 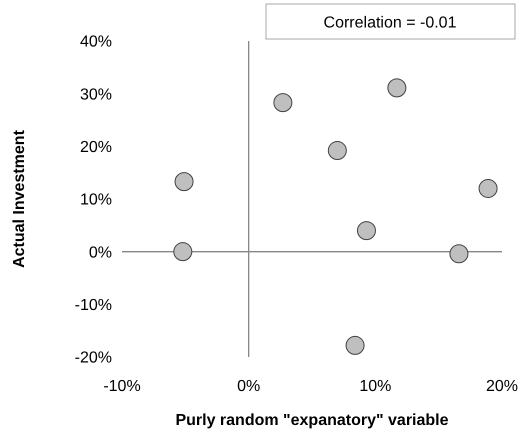 I want to click on y-tick-label: 30%, so click(x=96, y=95).